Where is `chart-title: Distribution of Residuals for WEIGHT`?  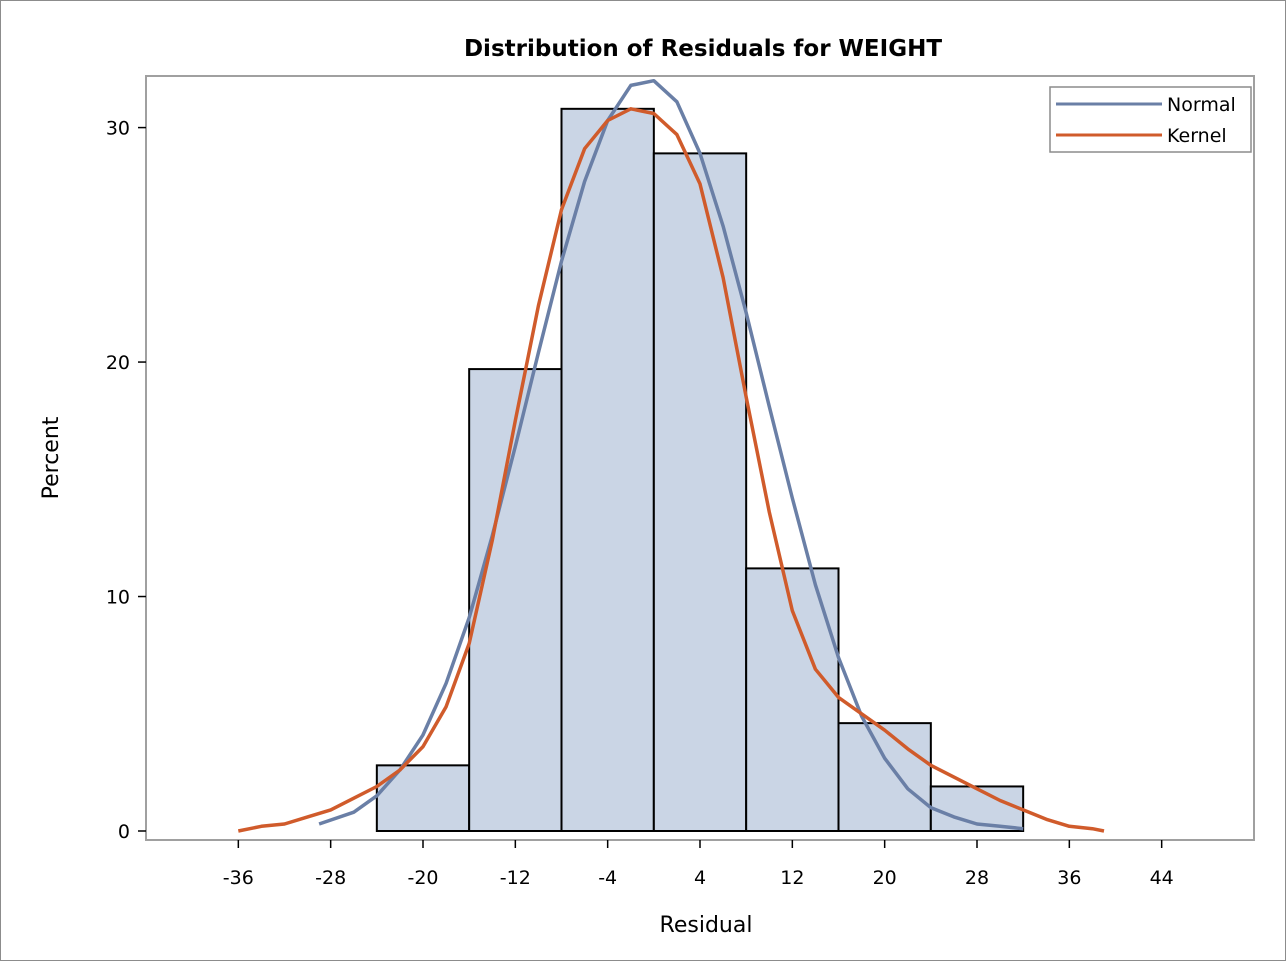
chart-title: Distribution of Residuals for WEIGHT is located at coordinates (703, 49).